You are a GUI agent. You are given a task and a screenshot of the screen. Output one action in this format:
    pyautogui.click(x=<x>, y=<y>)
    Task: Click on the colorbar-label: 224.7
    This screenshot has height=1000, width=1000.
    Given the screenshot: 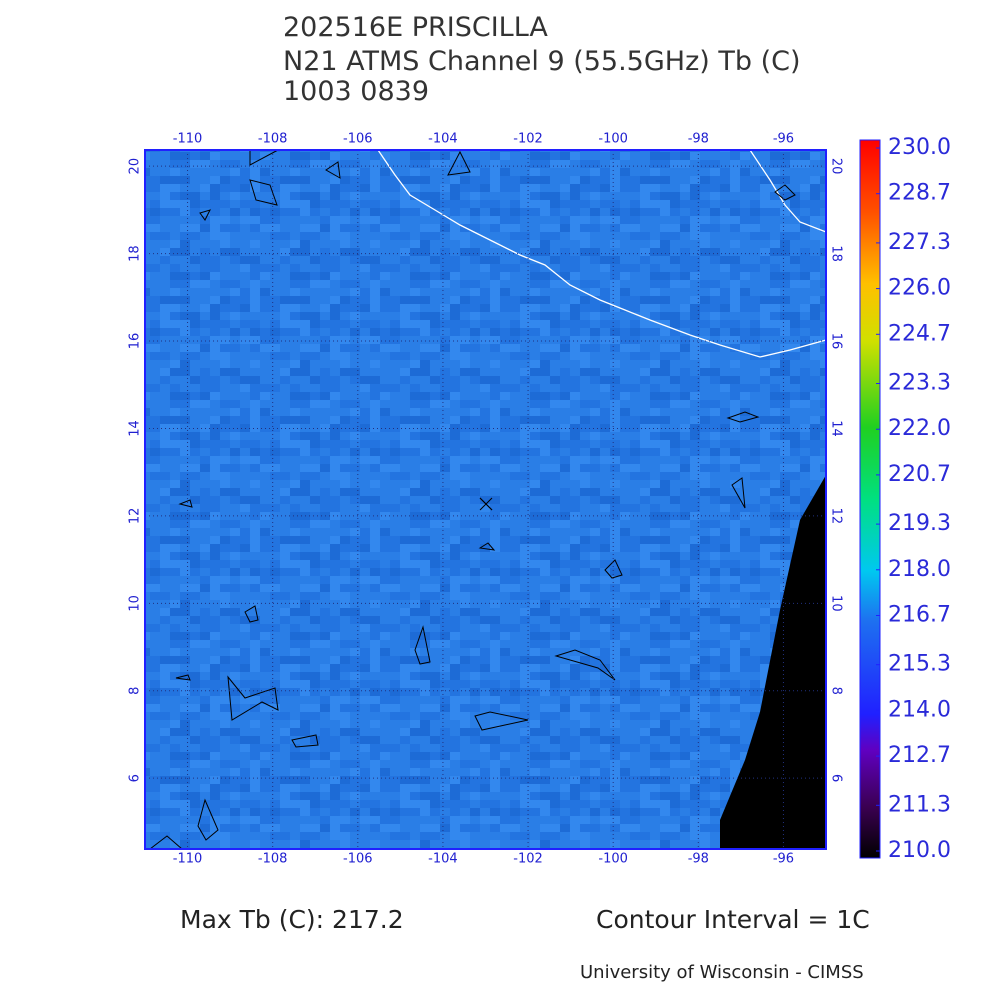 What is the action you would take?
    pyautogui.click(x=919, y=333)
    